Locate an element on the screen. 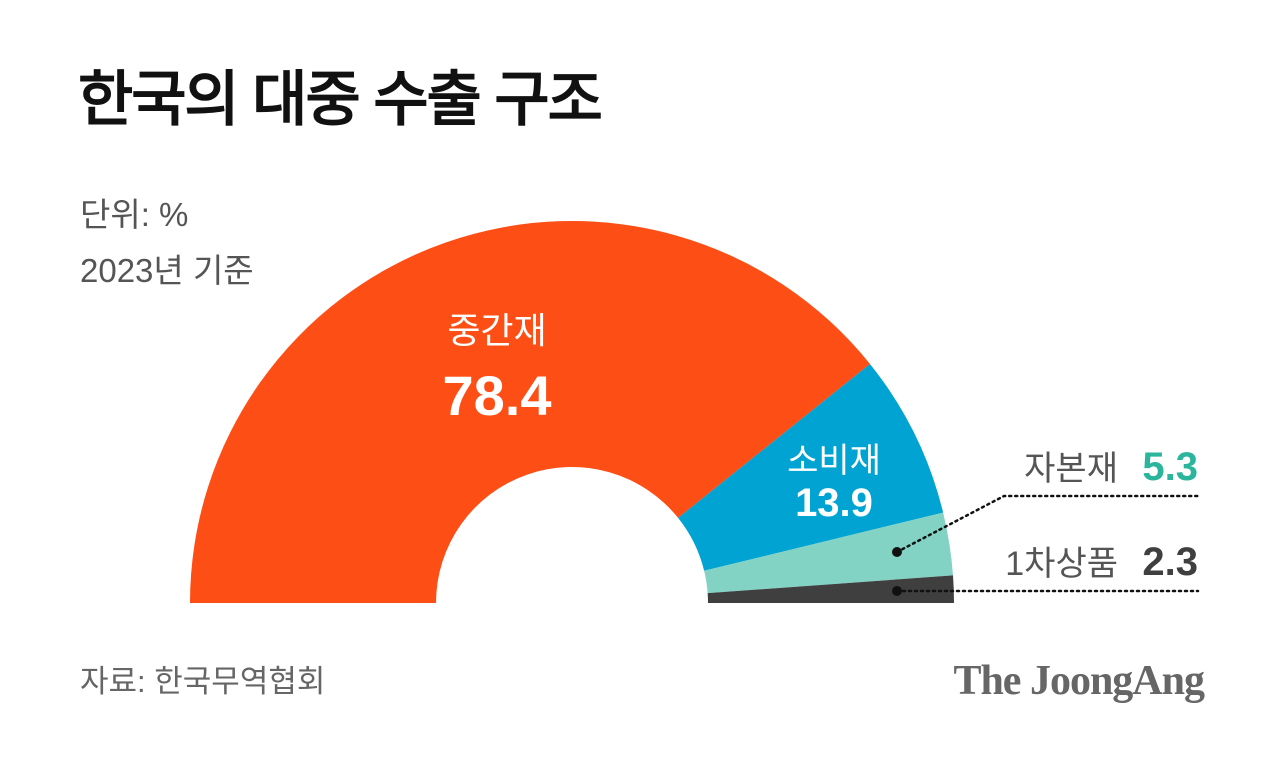  unit-label: 단위: % is located at coordinates (134, 214).